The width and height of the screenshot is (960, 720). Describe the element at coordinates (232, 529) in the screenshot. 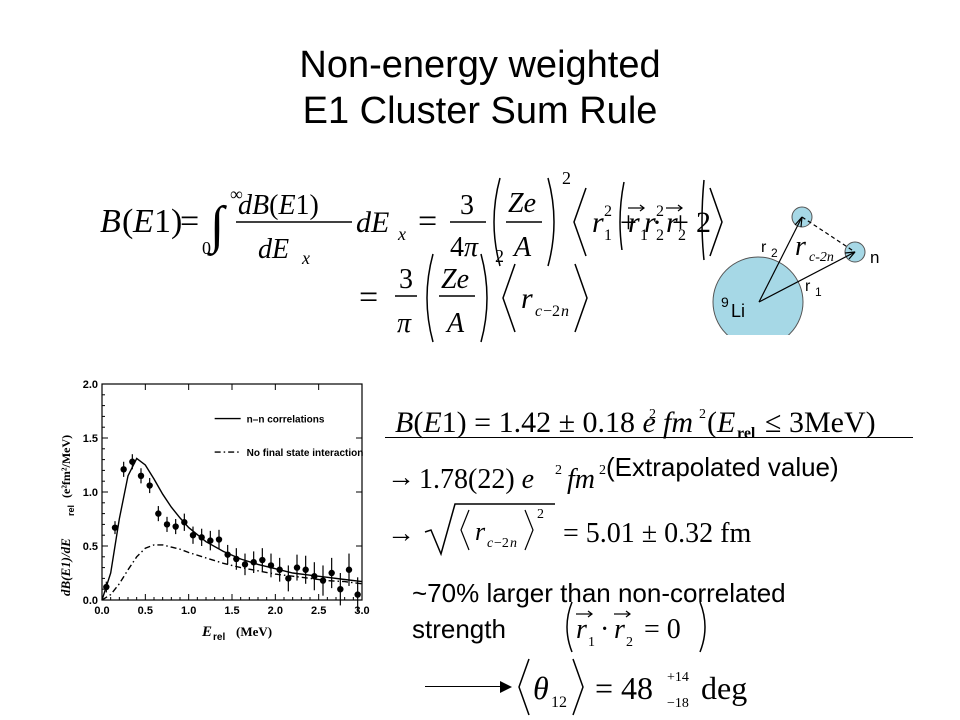

I see `nn-correlation-curve` at that location.